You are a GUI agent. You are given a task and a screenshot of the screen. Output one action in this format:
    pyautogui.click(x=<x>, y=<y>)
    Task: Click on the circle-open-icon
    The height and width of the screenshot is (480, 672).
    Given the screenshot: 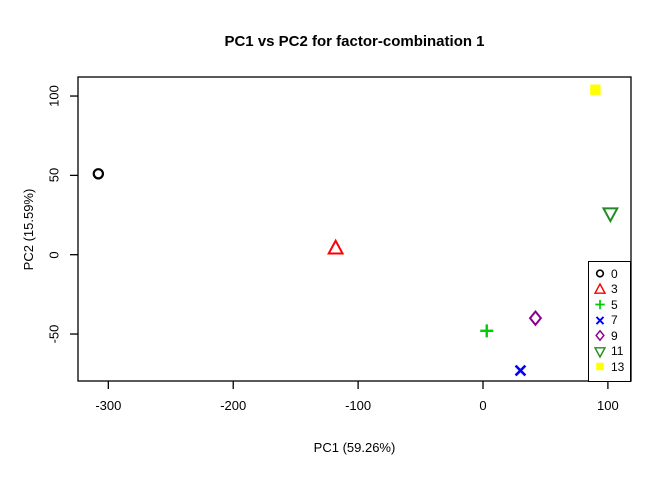 What is the action you would take?
    pyautogui.click(x=600, y=273)
    